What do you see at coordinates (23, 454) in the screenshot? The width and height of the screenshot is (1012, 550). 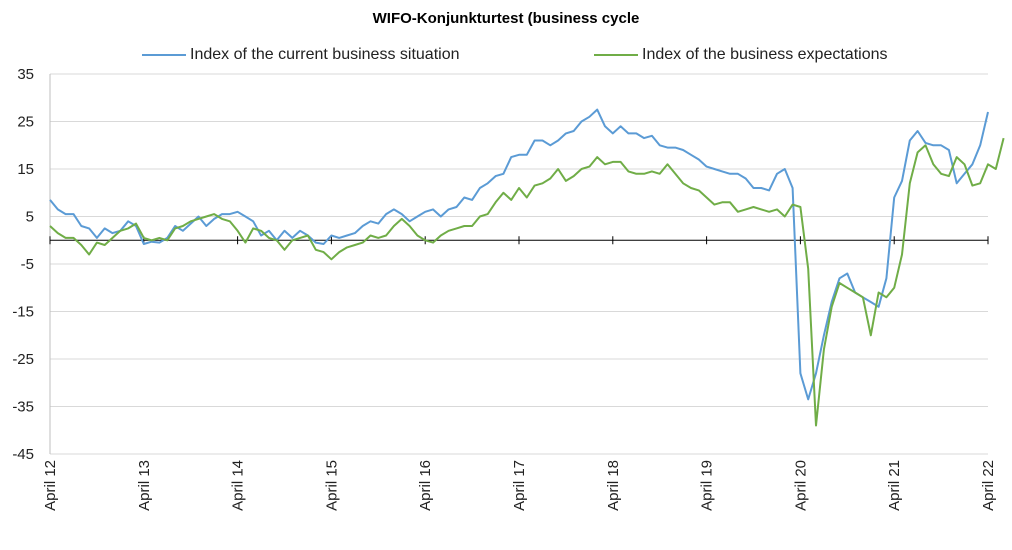 I see `y-tick-label: -45` at bounding box center [23, 454].